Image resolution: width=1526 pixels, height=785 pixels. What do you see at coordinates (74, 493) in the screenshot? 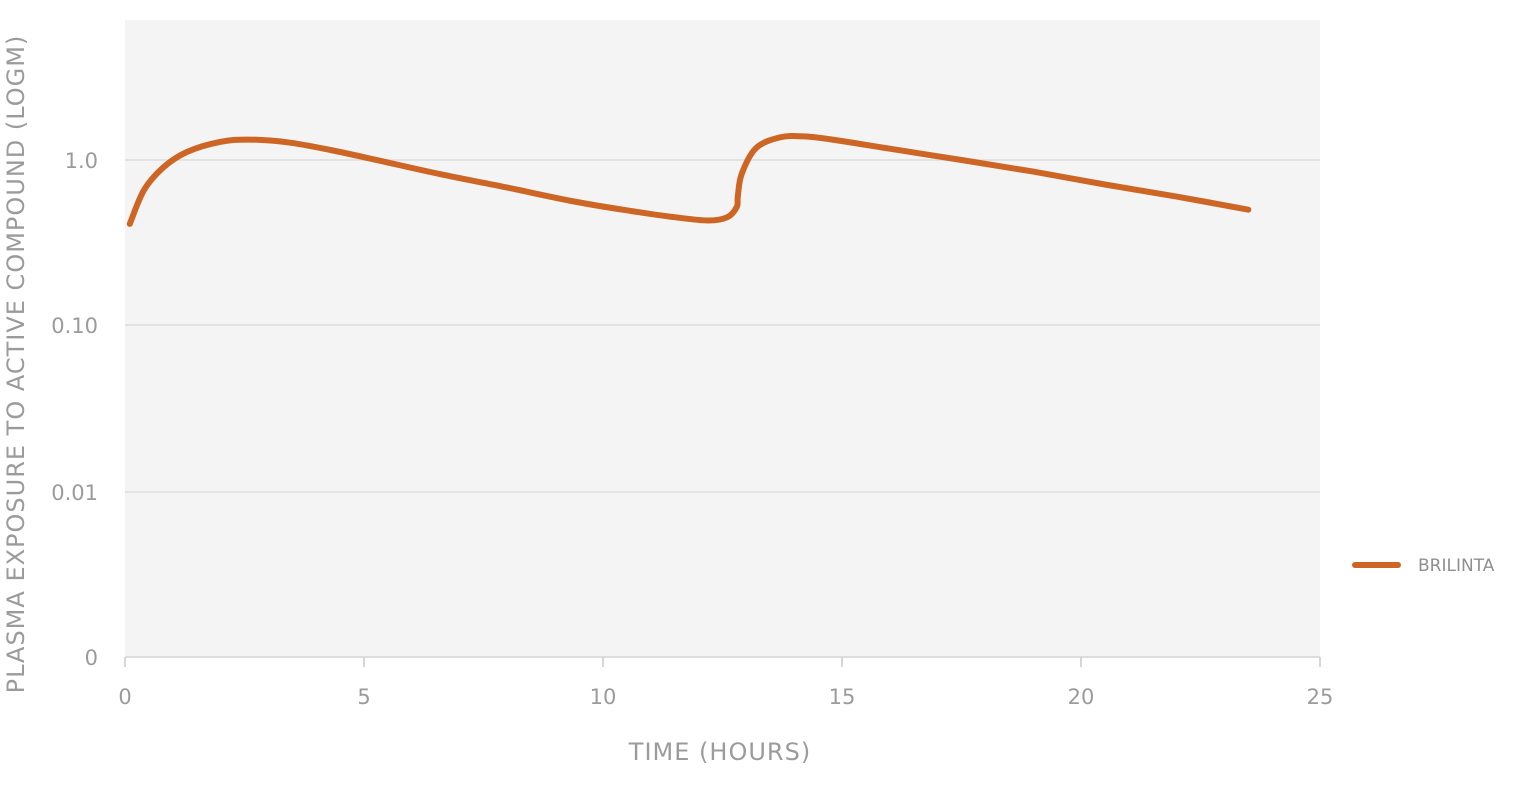
I see `y-tick-label: 0.01` at bounding box center [74, 493].